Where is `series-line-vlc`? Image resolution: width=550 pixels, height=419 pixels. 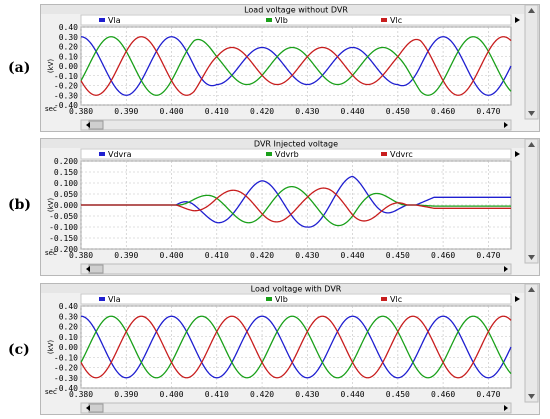 series-line-vlc is located at coordinates (296, 66).